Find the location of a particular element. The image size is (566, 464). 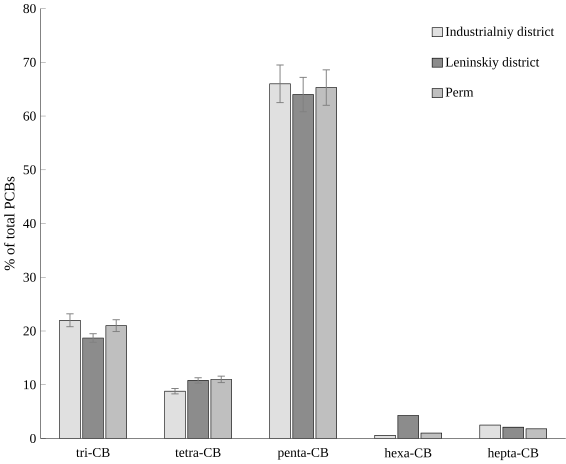

x-tick-label: tri-CB is located at coordinates (93, 452).